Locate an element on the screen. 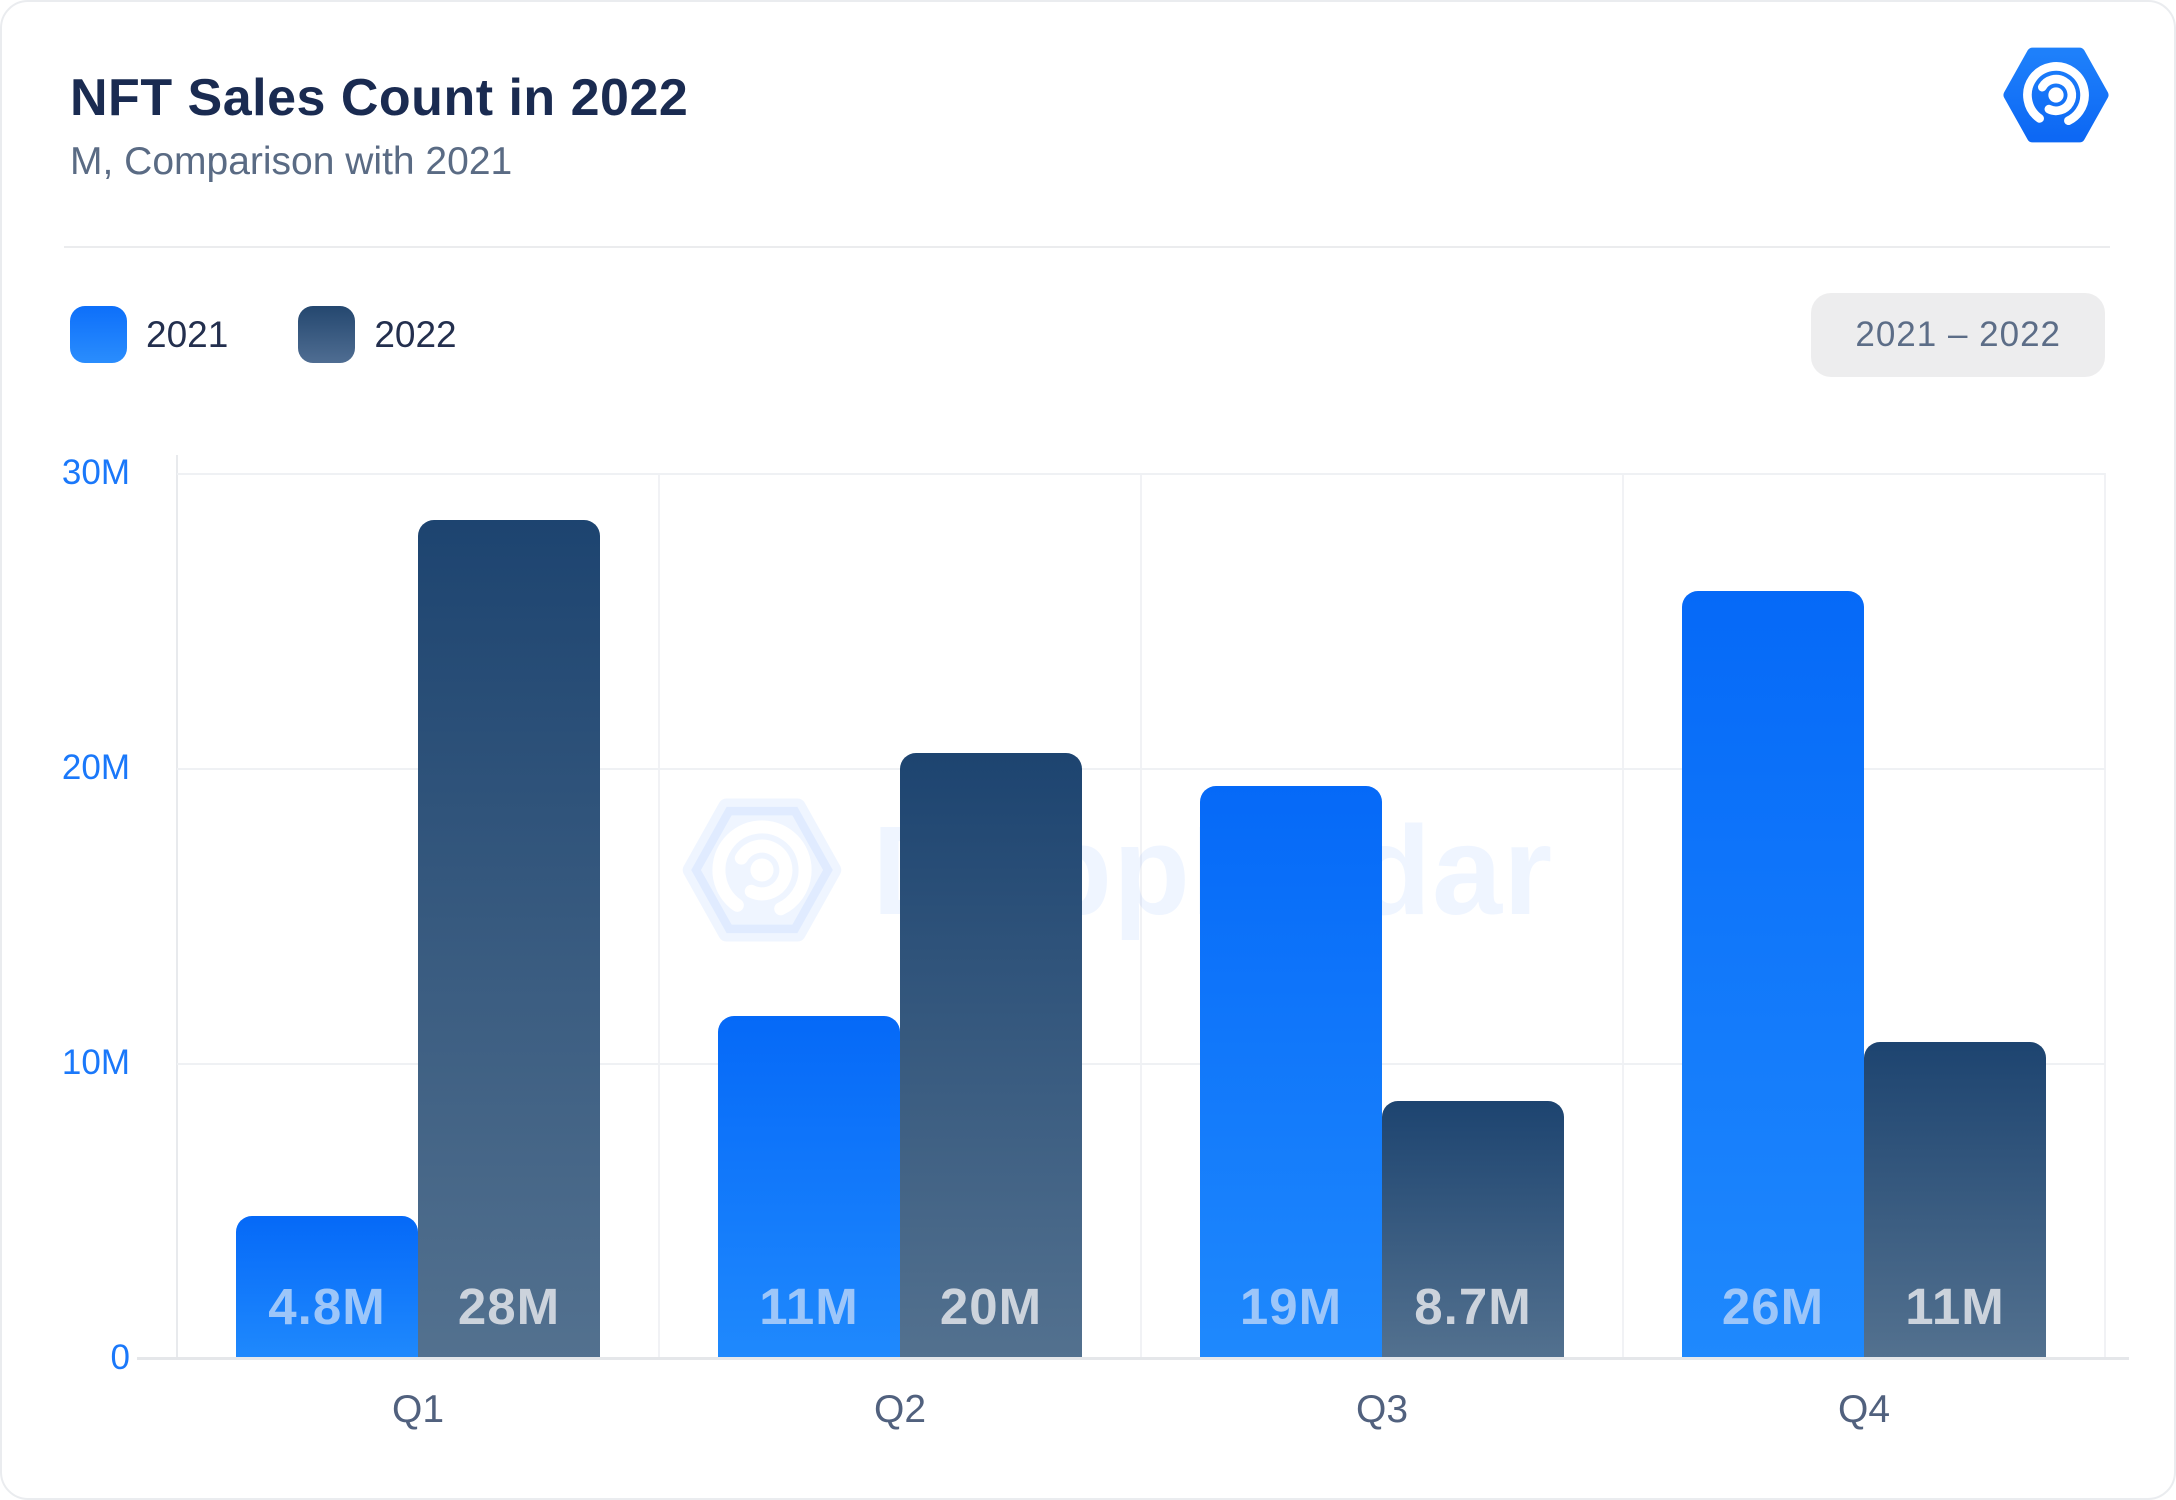 The width and height of the screenshot is (2176, 1500). dappradar-logo-icon is located at coordinates (2056, 95).